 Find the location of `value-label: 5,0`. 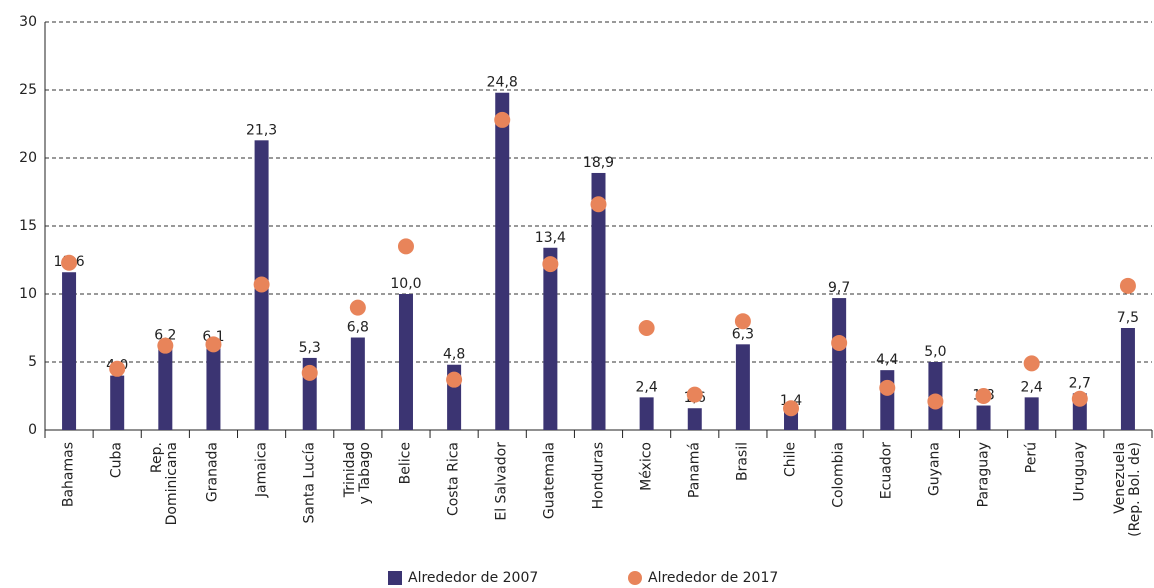

value-label: 5,0 is located at coordinates (935, 352).